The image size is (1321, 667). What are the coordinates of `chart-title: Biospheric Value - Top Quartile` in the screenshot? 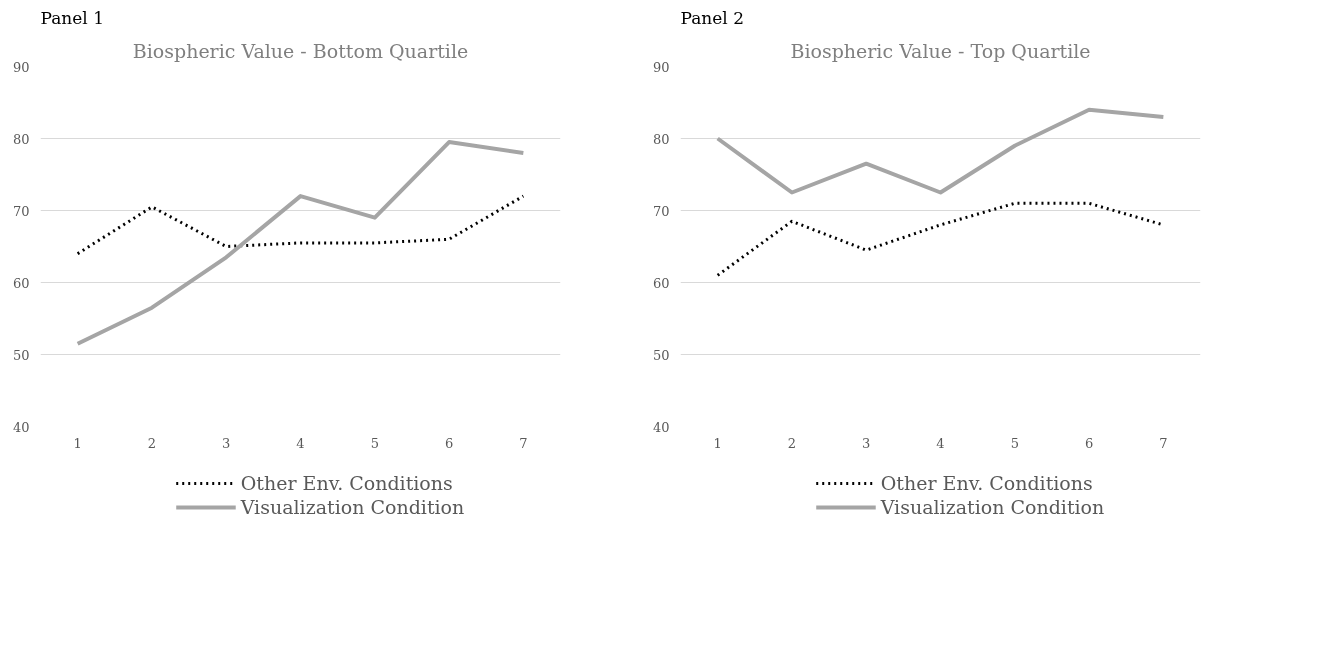 It's located at (940, 50).